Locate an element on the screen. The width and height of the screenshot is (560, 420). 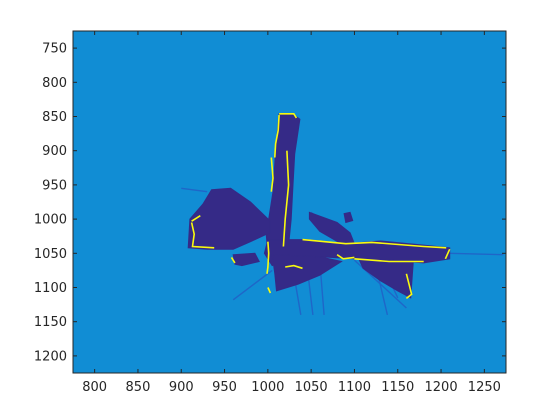
y-tick-label-1150: 1150 is located at coordinates (50, 322).